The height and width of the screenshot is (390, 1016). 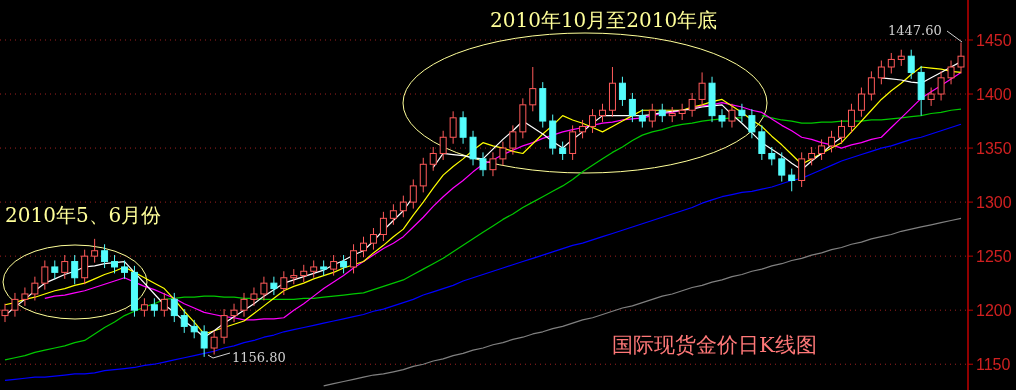 What do you see at coordinates (604, 20) in the screenshot?
I see `annotation: 2010年10月至2010年底` at bounding box center [604, 20].